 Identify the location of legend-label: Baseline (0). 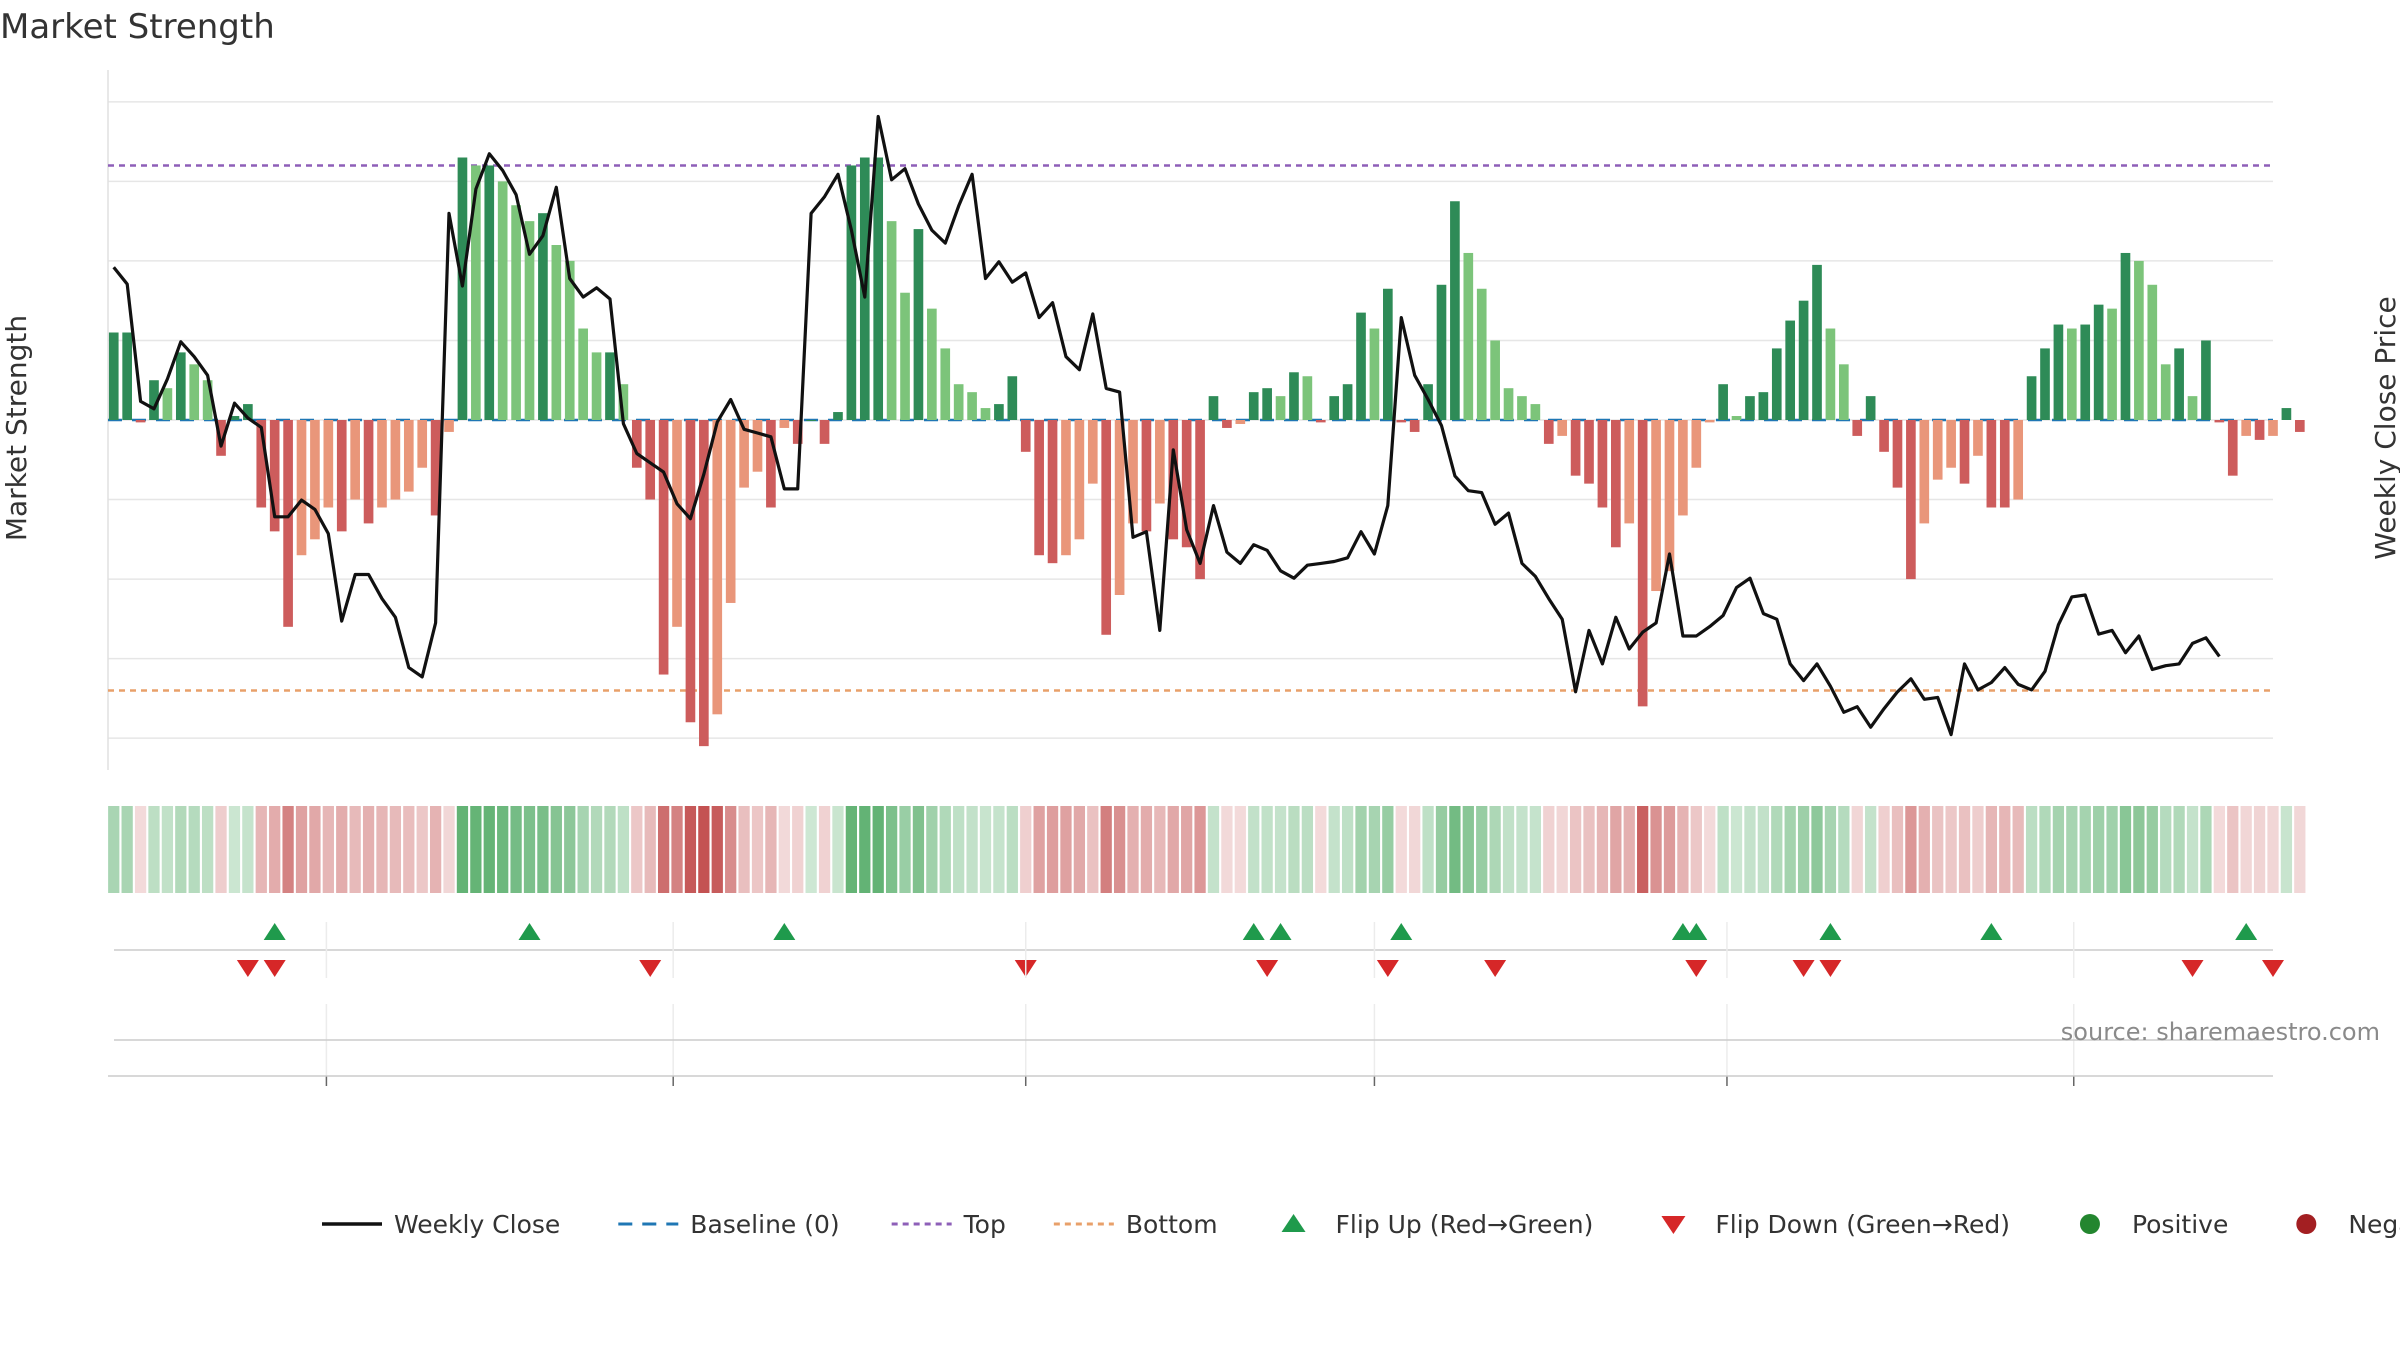
(764, 1224).